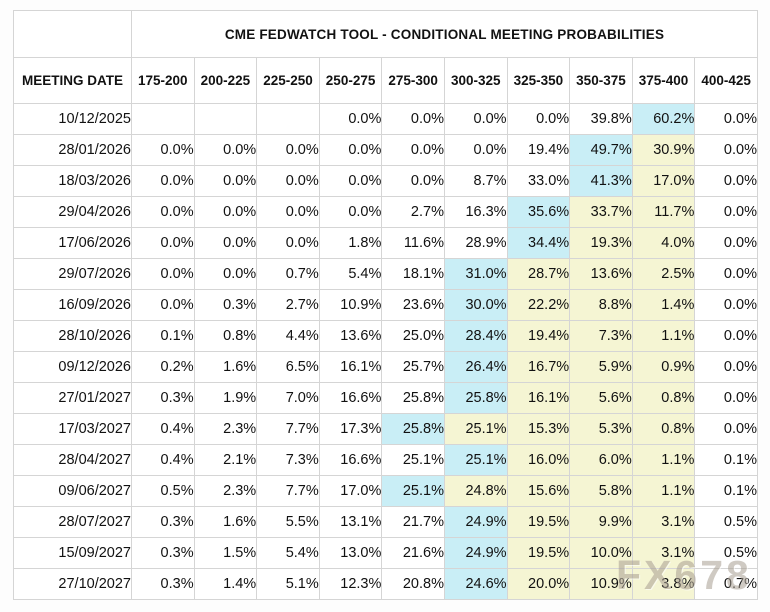 The image size is (770, 612). What do you see at coordinates (288, 429) in the screenshot?
I see `probability-cell: 7.7%` at bounding box center [288, 429].